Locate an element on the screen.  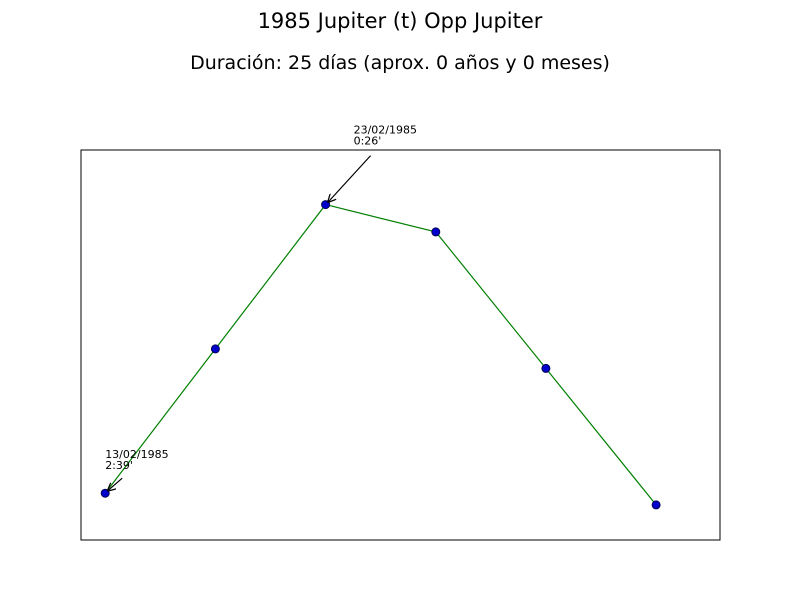
annotation-line-0-0: 13/02/1985 is located at coordinates (136, 454).